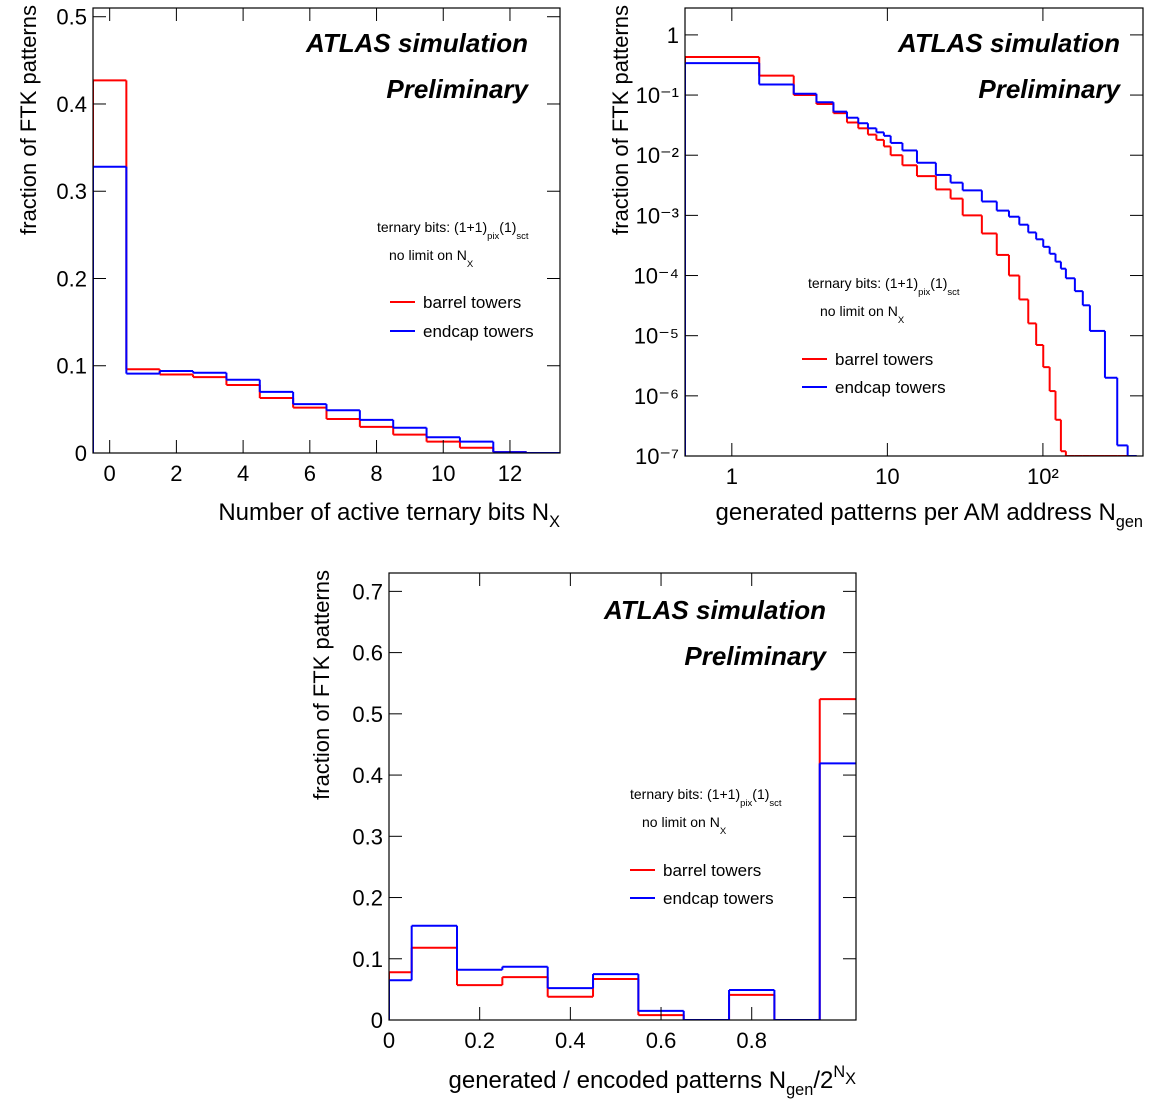  I want to click on x-tick-label: 12, so click(510, 473).